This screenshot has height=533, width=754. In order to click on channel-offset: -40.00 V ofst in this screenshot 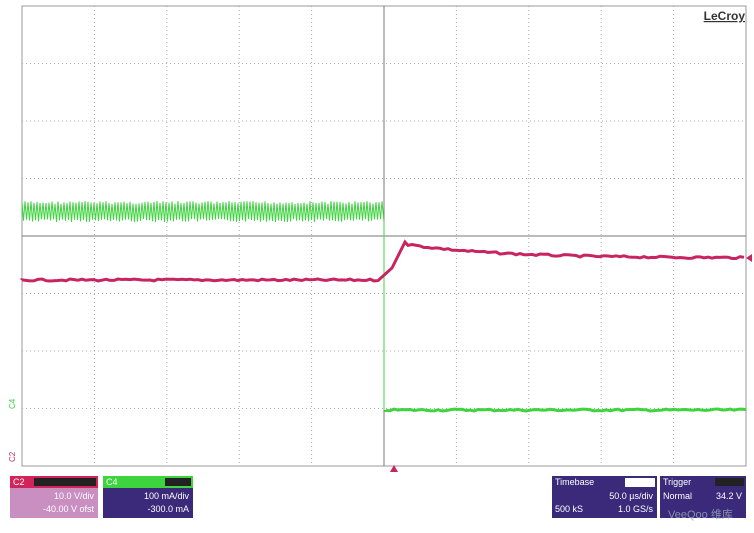, I will do `click(69, 509)`.